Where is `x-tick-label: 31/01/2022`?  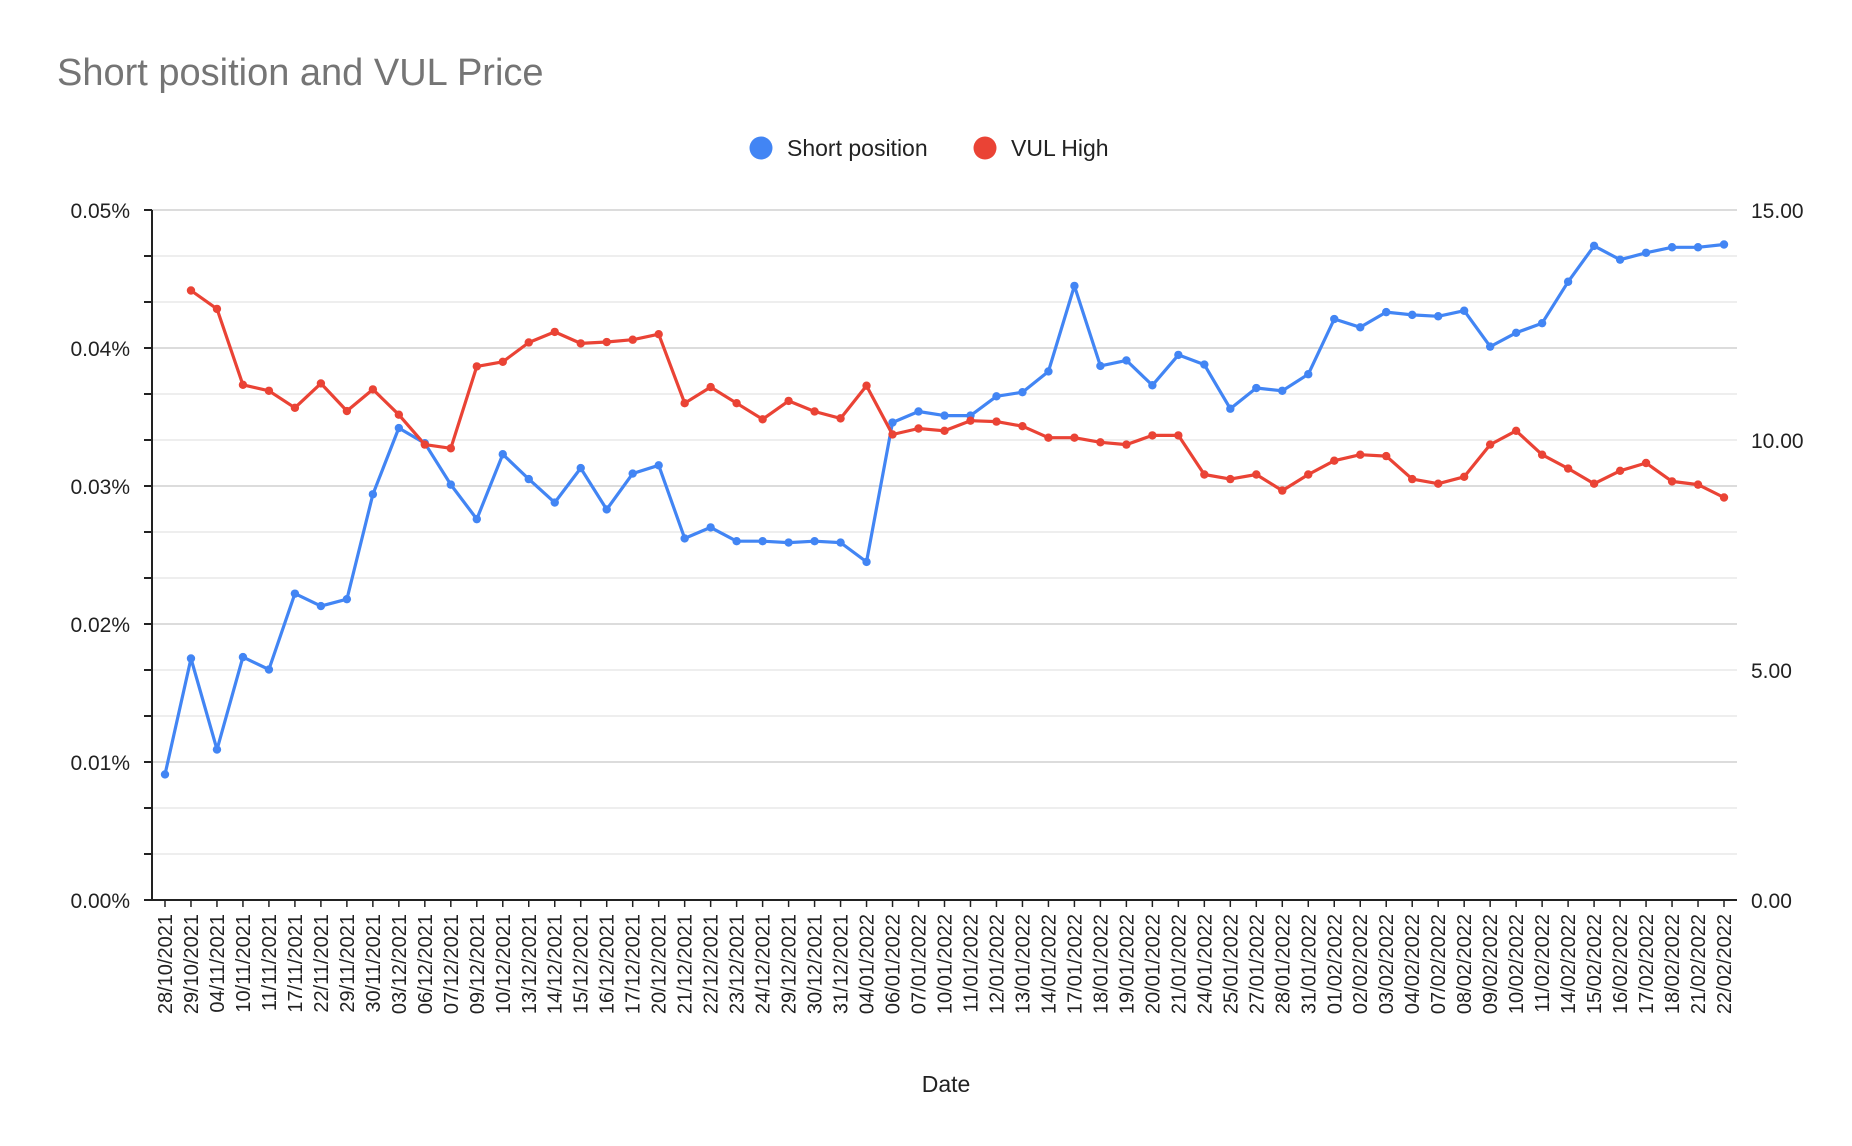 x-tick-label: 31/01/2022 is located at coordinates (1309, 964).